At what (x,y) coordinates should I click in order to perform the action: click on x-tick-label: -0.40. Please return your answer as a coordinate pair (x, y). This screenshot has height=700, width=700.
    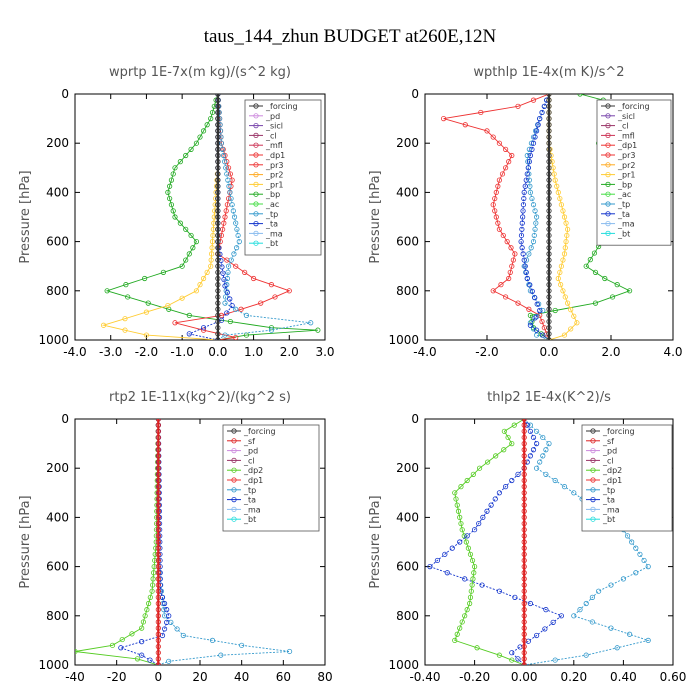
    Looking at the image, I should click on (424, 677).